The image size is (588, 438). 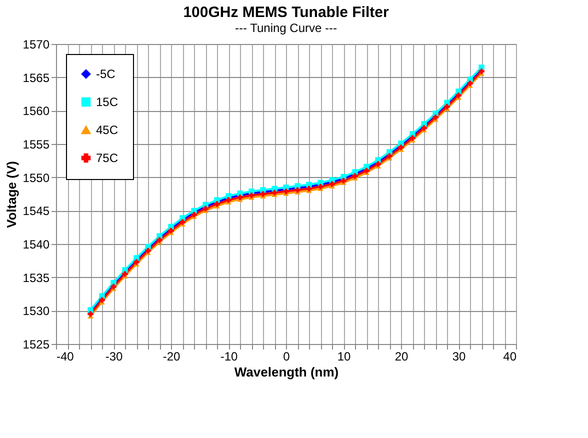 What do you see at coordinates (36, 45) in the screenshot?
I see `y-tick-label: 1570` at bounding box center [36, 45].